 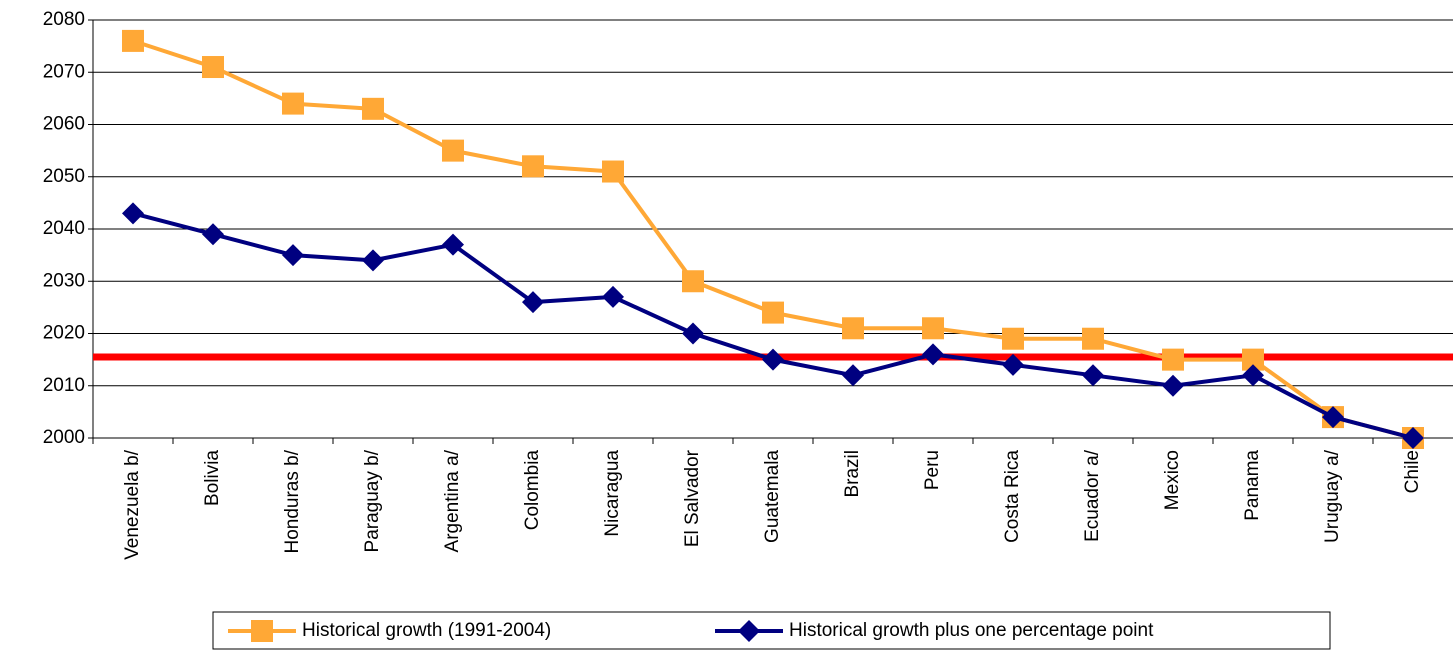 I want to click on x-tick-label: Argentina a/, so click(x=452, y=500).